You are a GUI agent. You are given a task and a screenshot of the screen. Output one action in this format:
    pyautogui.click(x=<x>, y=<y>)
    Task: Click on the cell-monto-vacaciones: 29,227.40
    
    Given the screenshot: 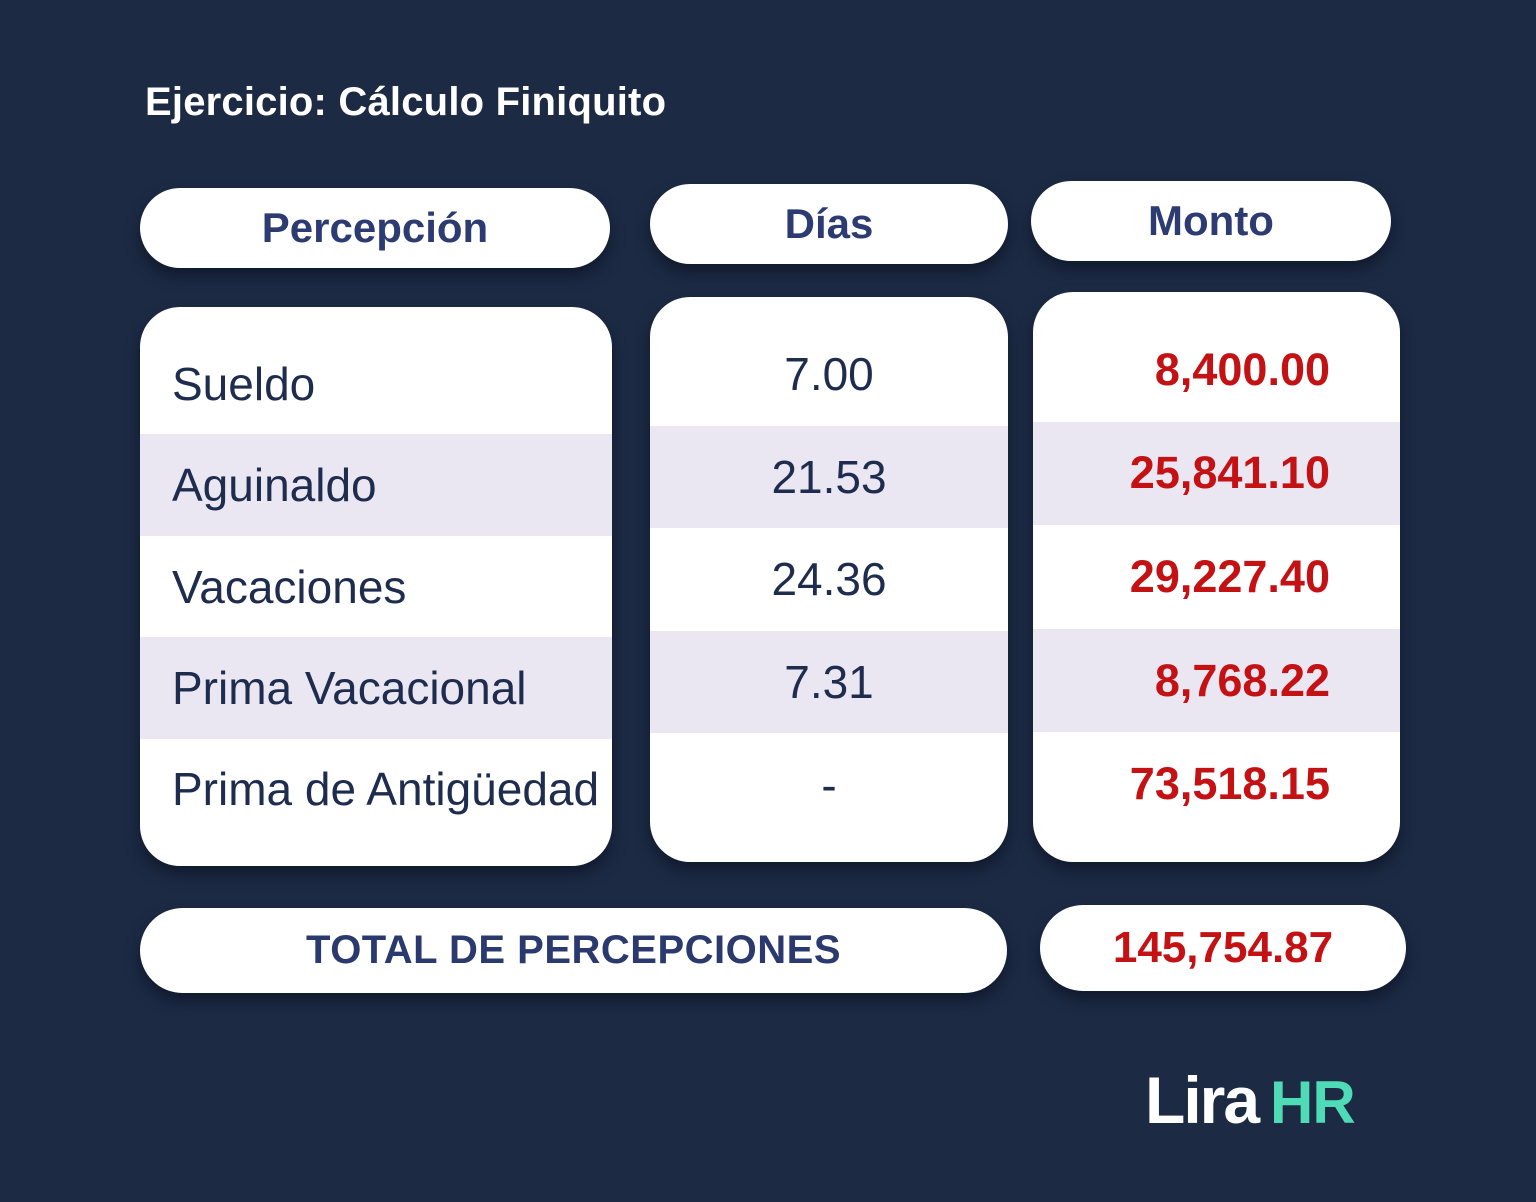 What is the action you would take?
    pyautogui.click(x=1229, y=576)
    